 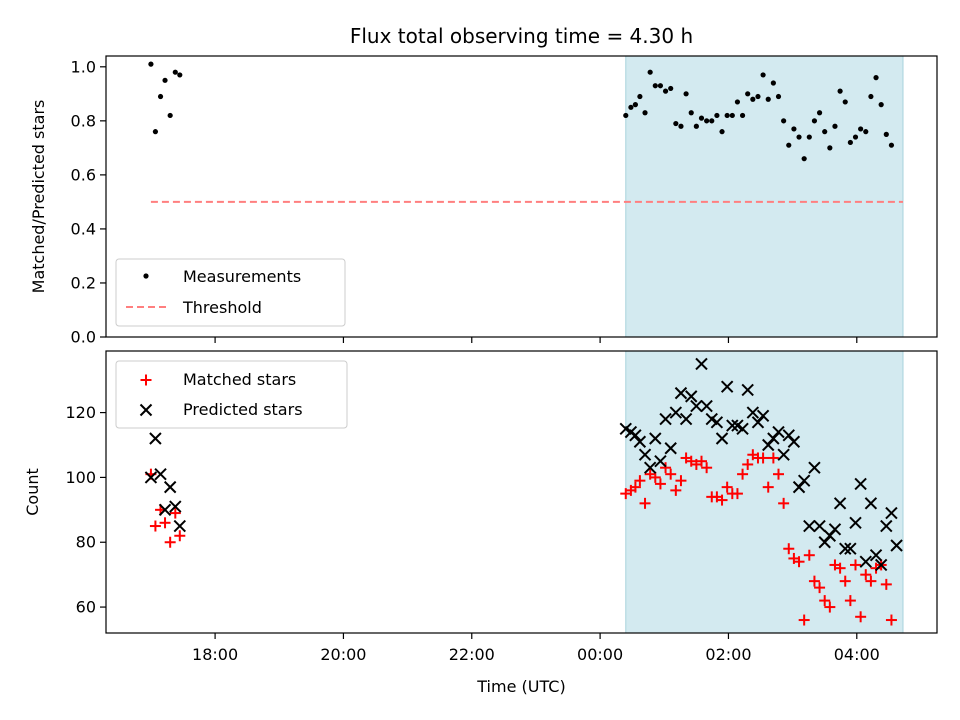 What do you see at coordinates (83, 66) in the screenshot?
I see `y-tick-label: 1.0` at bounding box center [83, 66].